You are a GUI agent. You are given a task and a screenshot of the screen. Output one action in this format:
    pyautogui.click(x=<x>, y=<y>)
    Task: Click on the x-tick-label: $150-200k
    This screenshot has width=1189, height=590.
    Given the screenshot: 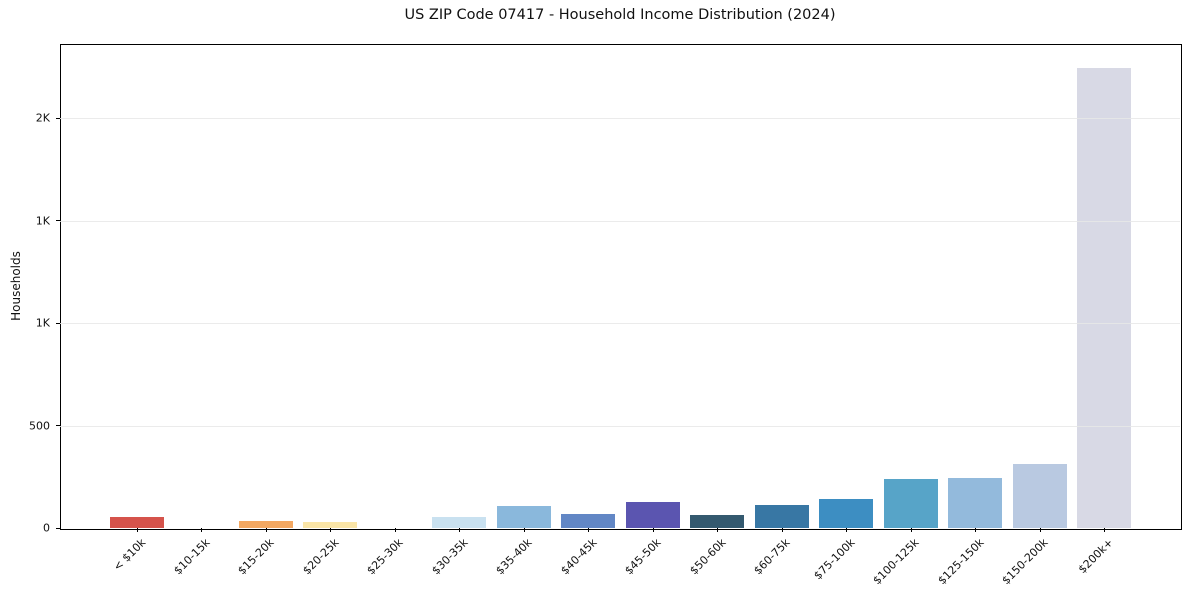 What is the action you would take?
    pyautogui.click(x=1025, y=562)
    